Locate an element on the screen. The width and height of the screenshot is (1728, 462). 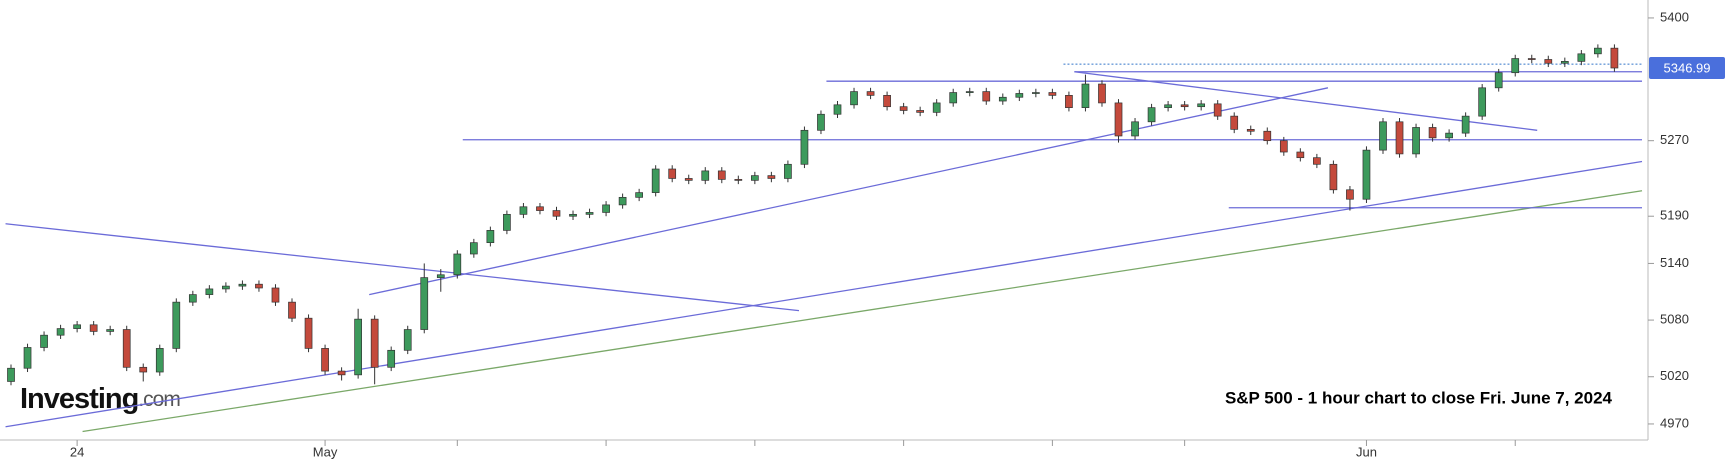
watermark-main: Investing is located at coordinates (79, 399).